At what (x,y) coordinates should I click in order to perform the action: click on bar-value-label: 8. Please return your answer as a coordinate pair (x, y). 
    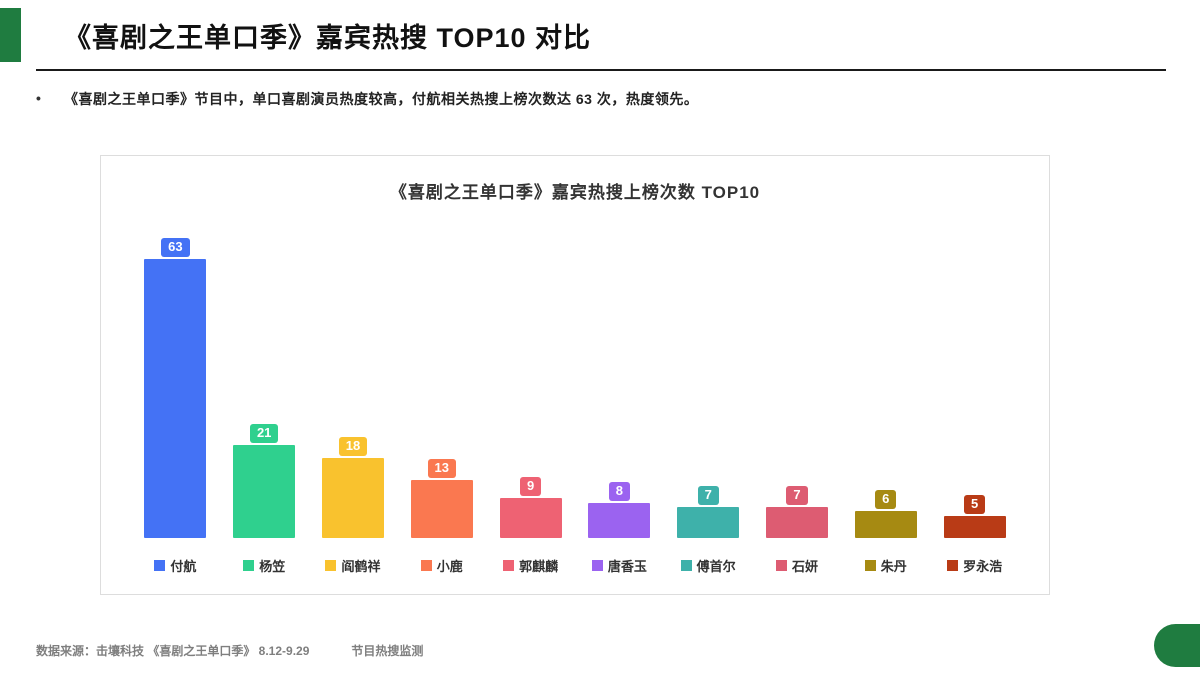
    Looking at the image, I should click on (619, 491).